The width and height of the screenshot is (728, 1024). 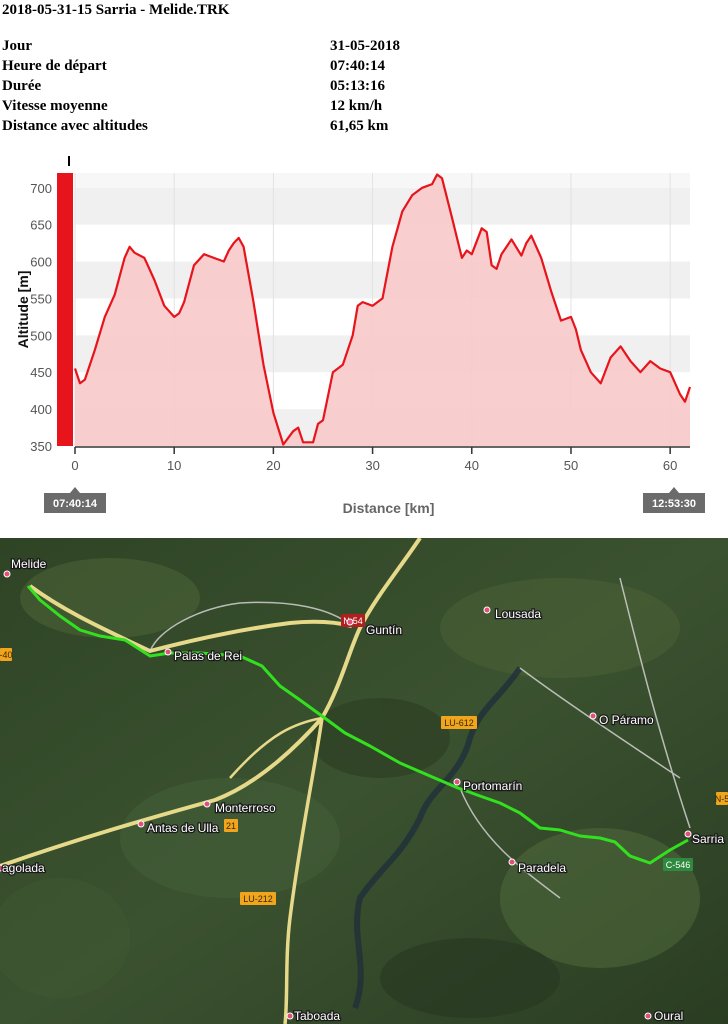 I want to click on road-shield-label: LU-612, so click(x=459, y=723).